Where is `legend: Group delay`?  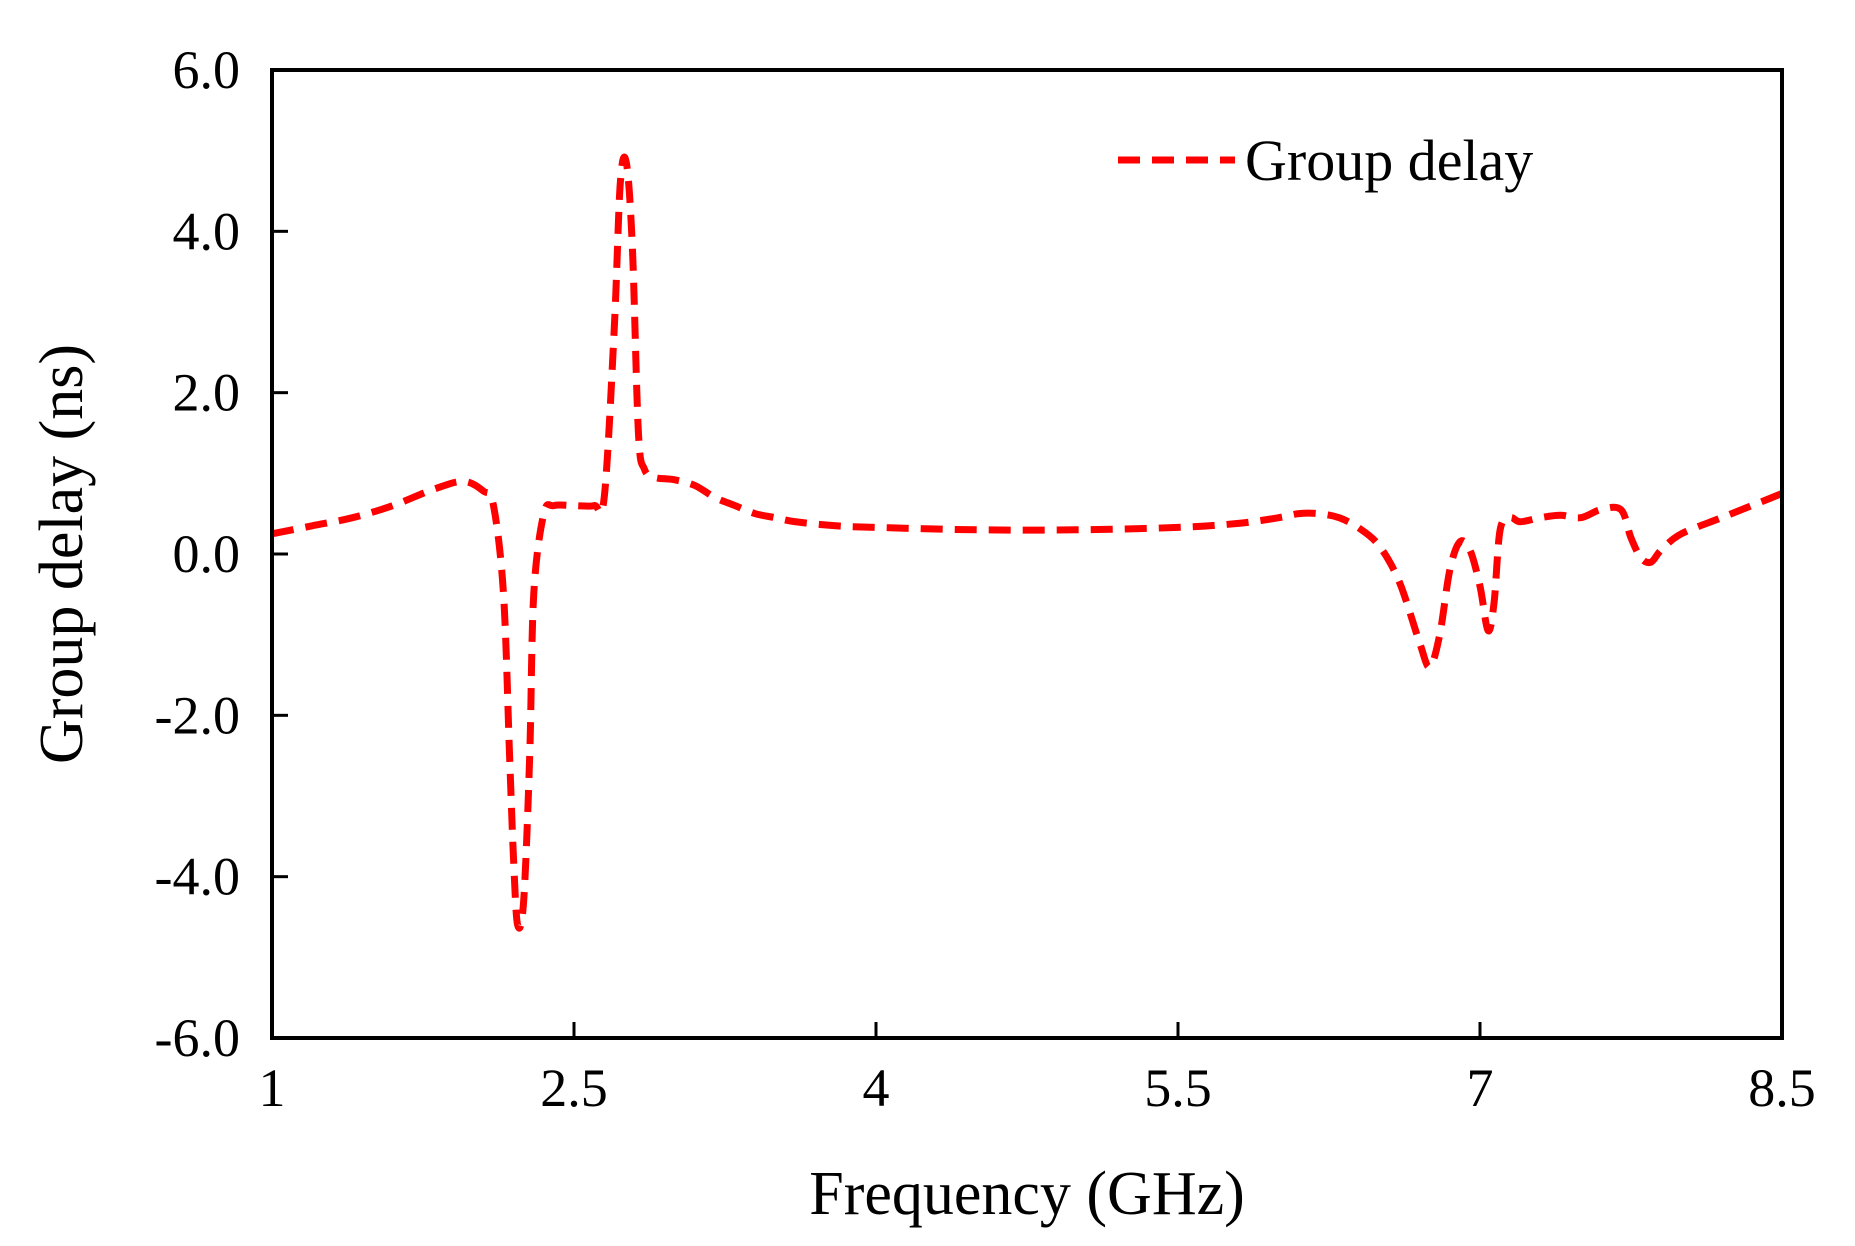 legend: Group delay is located at coordinates (1325, 160).